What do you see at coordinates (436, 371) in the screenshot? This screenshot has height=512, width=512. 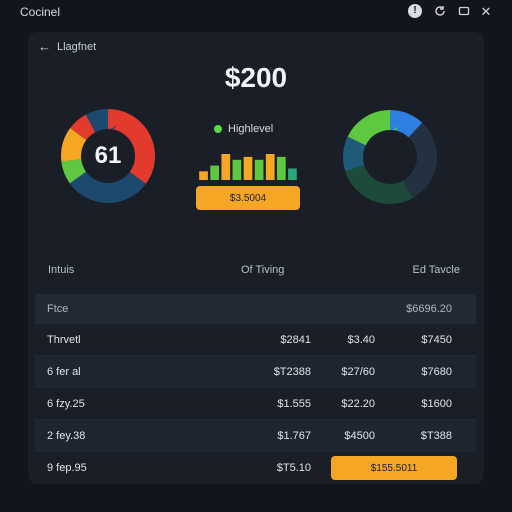 I see `row-value-c: $7680` at bounding box center [436, 371].